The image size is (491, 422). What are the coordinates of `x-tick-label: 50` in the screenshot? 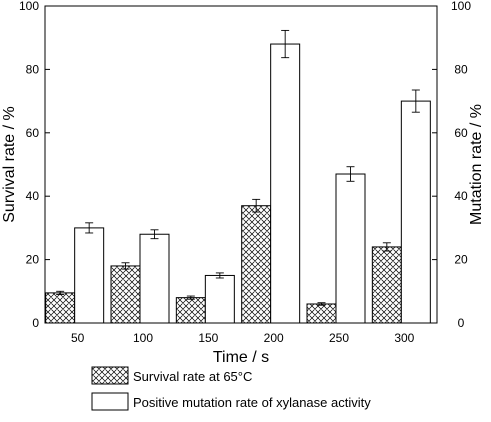 It's located at (78, 338).